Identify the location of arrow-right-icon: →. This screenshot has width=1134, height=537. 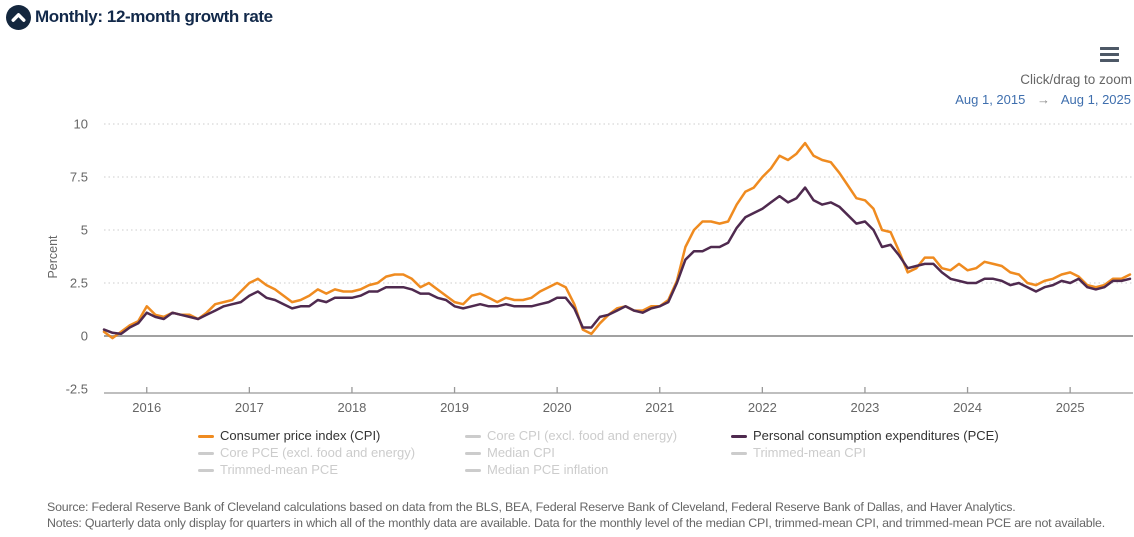
(1043, 99).